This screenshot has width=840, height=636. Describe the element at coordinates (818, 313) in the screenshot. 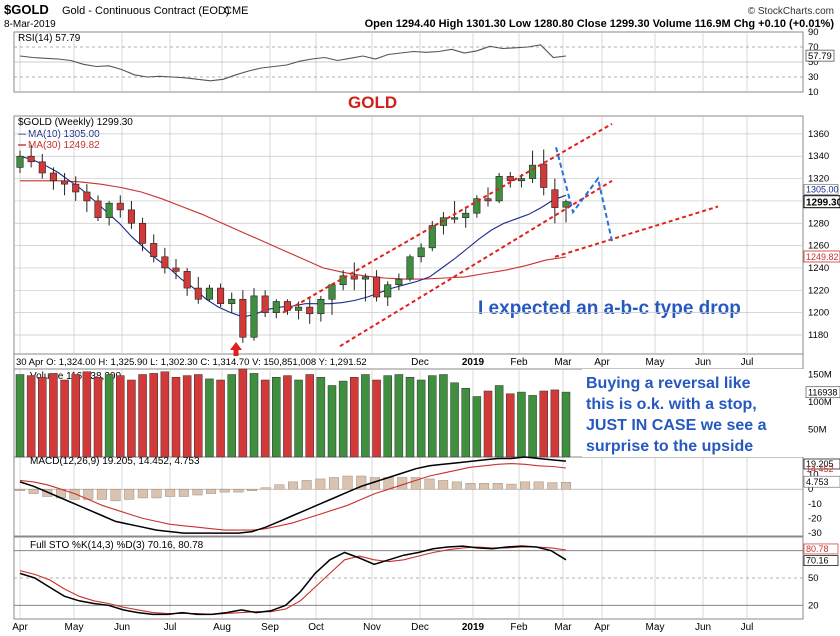

I see `price-y-tick: 1200` at that location.